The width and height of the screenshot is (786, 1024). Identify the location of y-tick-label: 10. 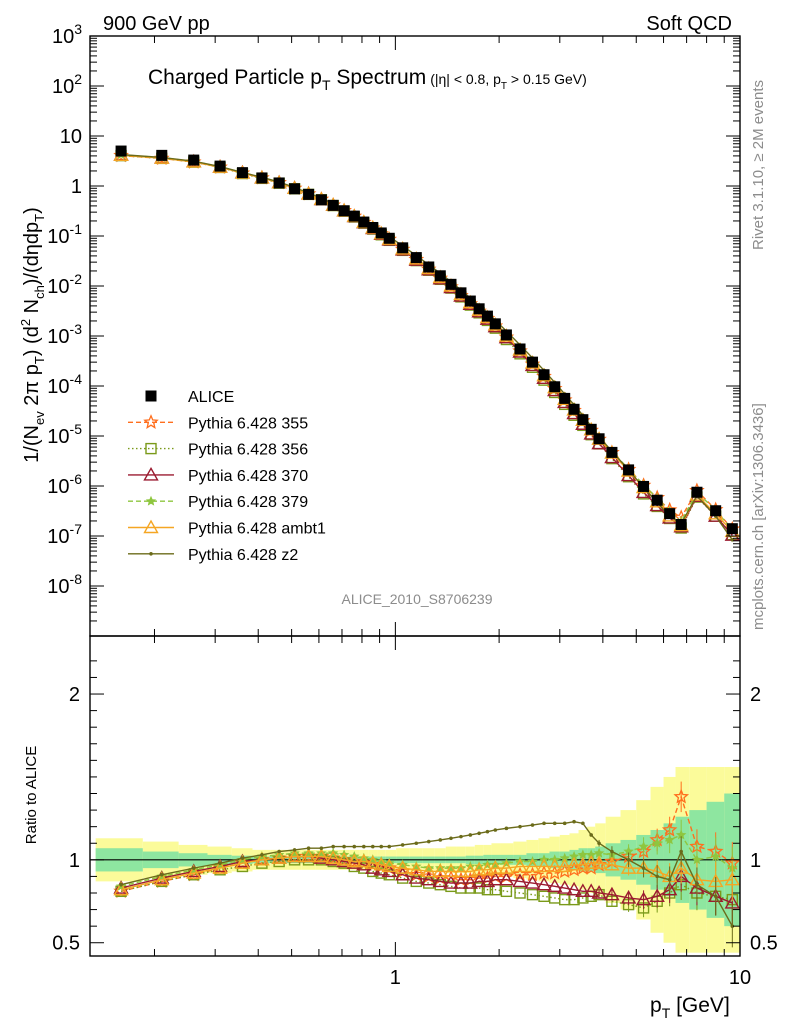
(71, 137).